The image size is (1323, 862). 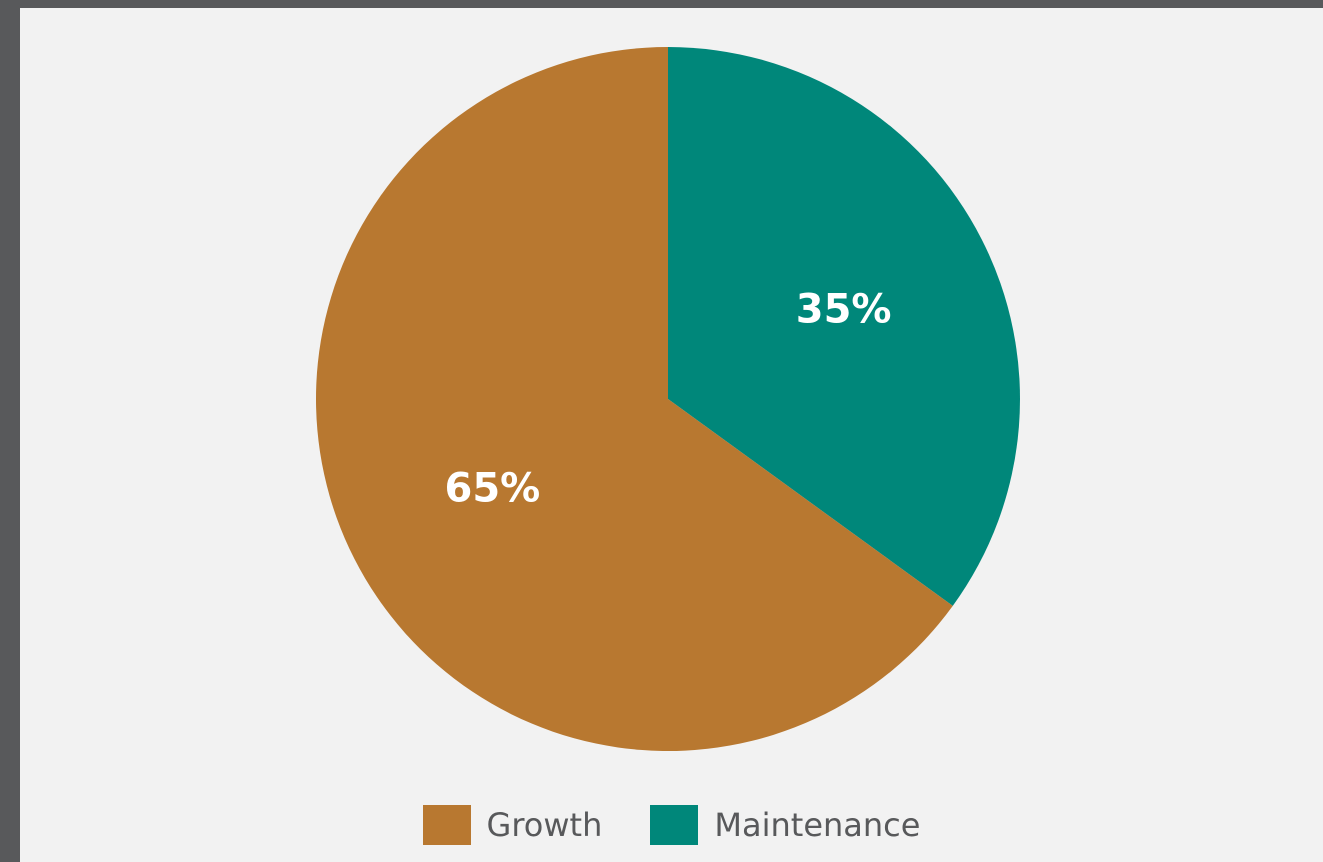 I want to click on legend-label-maintenance: Maintenance, so click(x=817, y=825).